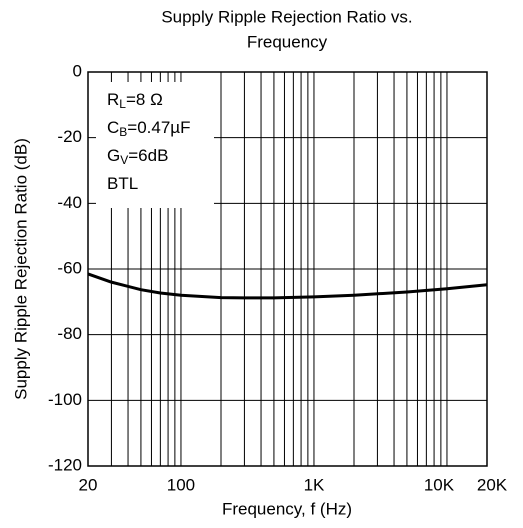 The width and height of the screenshot is (523, 528). Describe the element at coordinates (122, 104) in the screenshot. I see `annotation-sub: L` at that location.